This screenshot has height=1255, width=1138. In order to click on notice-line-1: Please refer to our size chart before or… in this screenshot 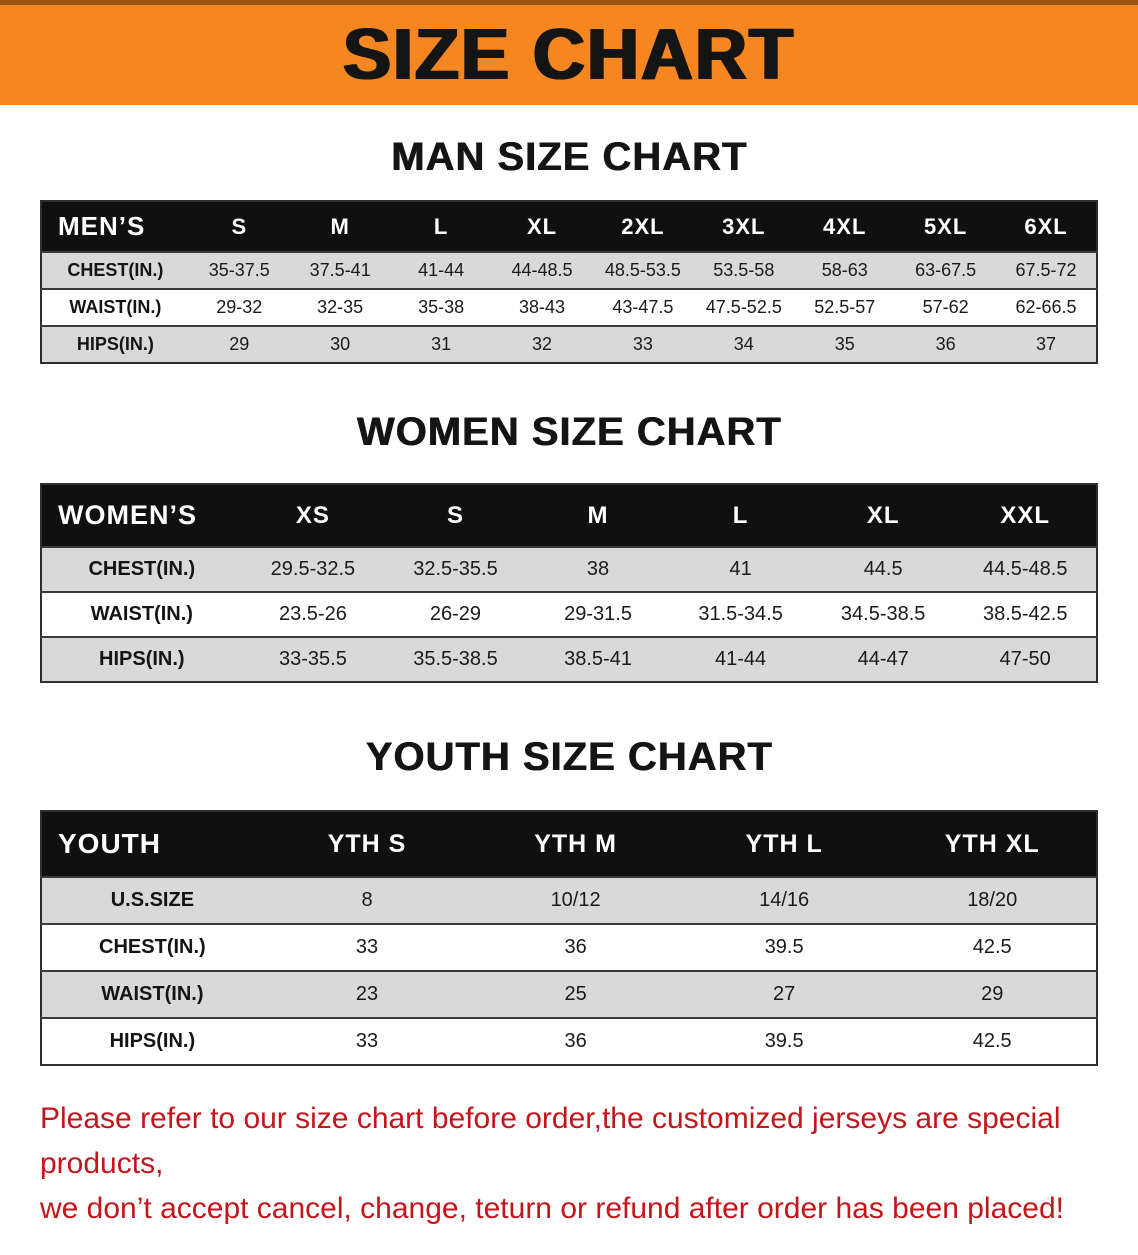, I will do `click(550, 1141)`.